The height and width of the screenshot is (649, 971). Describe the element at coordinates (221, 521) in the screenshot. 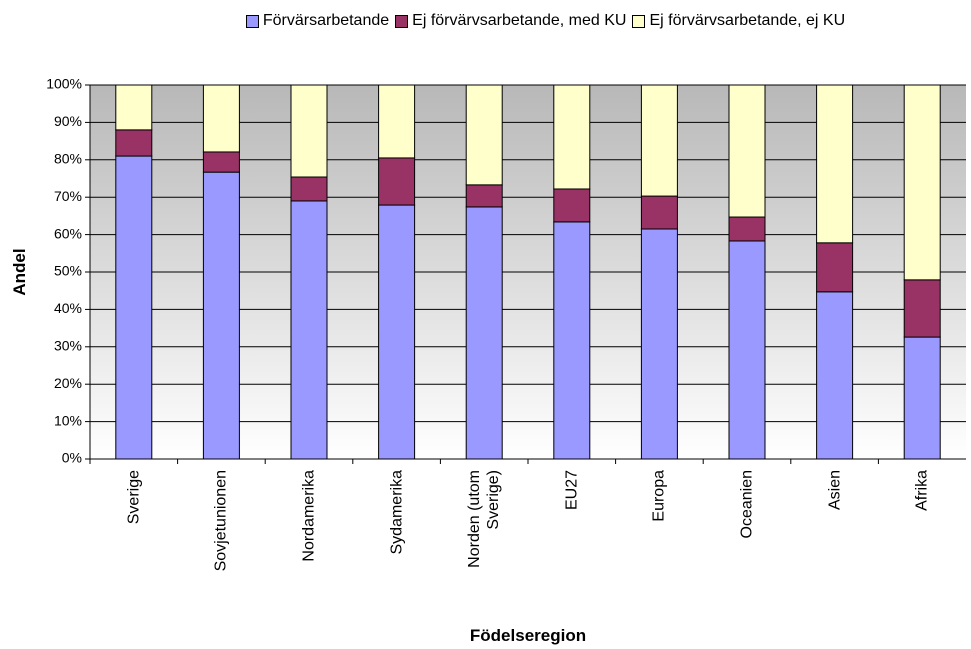

I see `x-tick-label: Sovjetunionen` at that location.